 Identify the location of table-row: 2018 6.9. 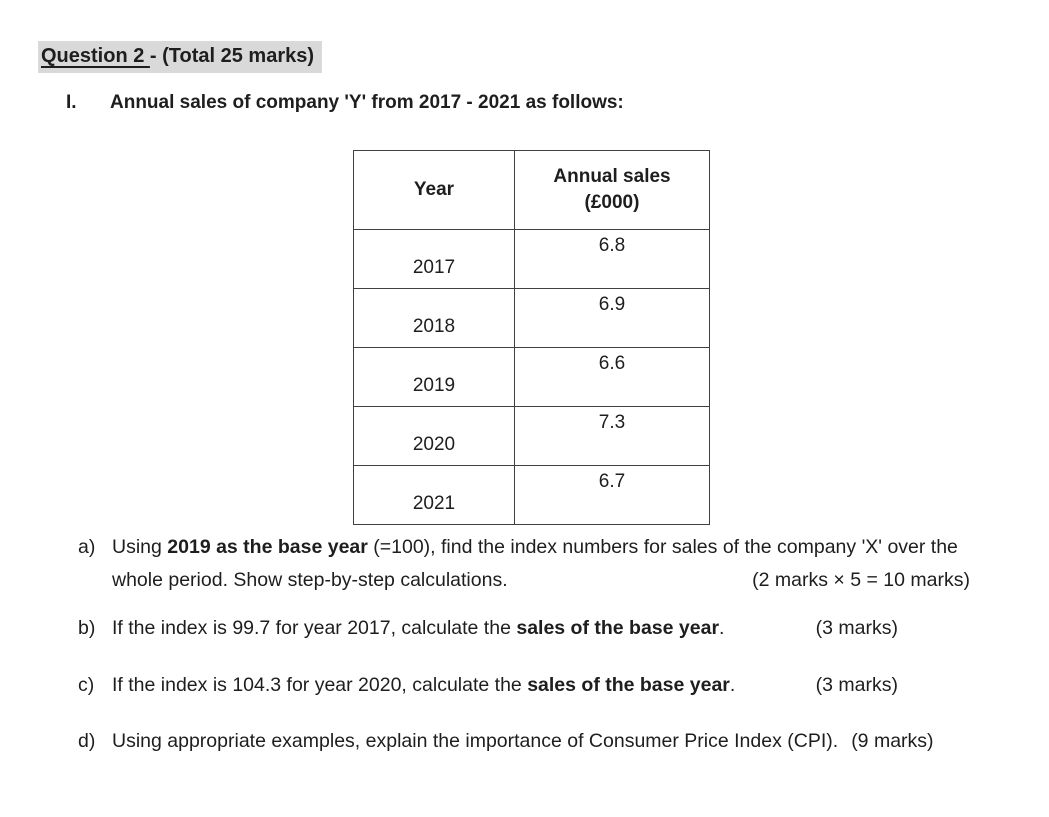
(531, 318).